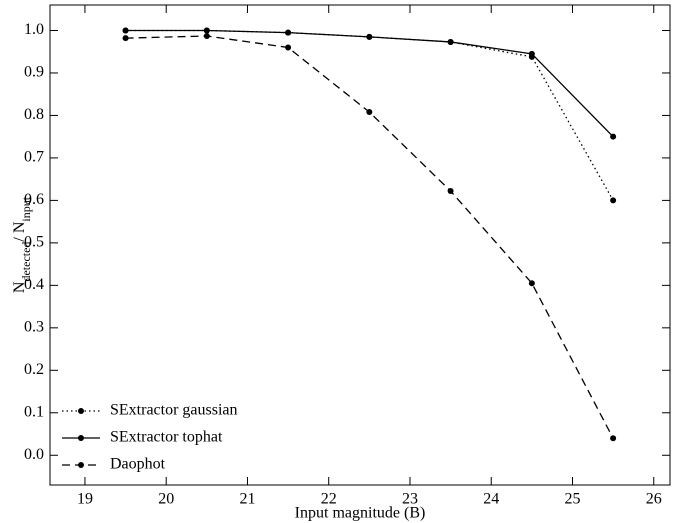 Image resolution: width=673 pixels, height=523 pixels. I want to click on y-tick-label: 1.0, so click(34, 29).